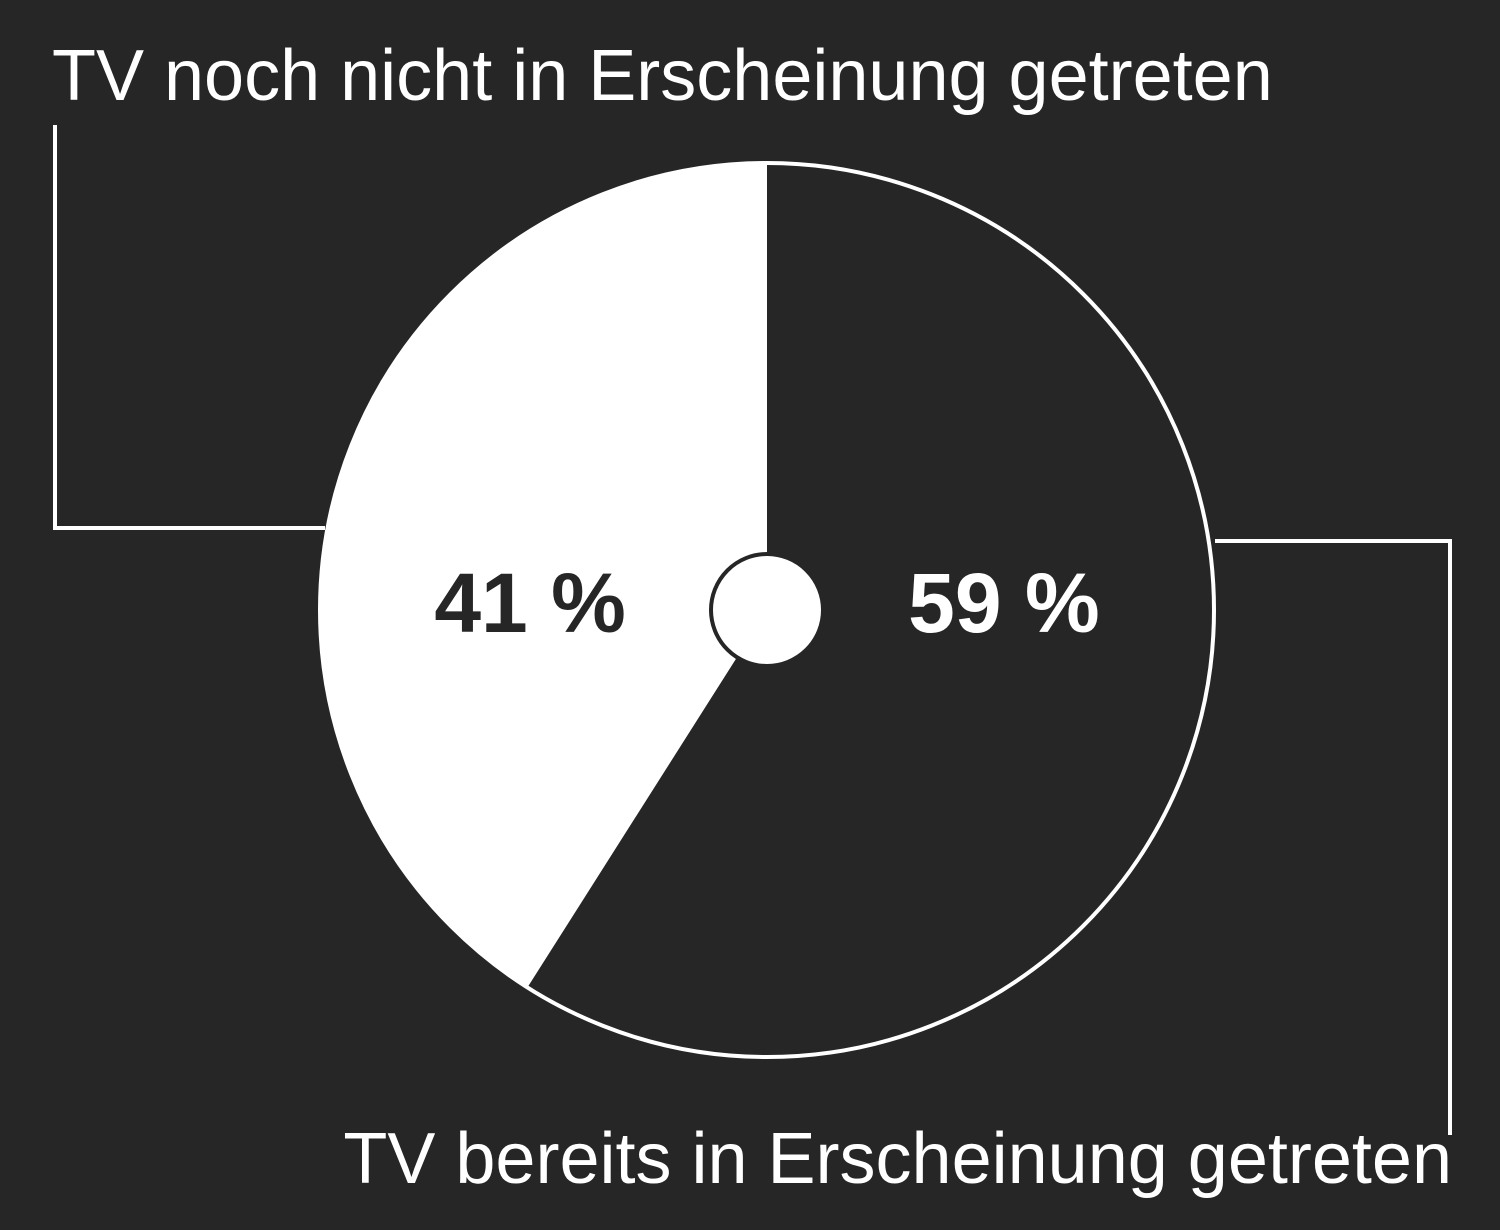  Describe the element at coordinates (662, 76) in the screenshot. I see `category-label: TV noch nicht in Erscheinung getreten` at that location.